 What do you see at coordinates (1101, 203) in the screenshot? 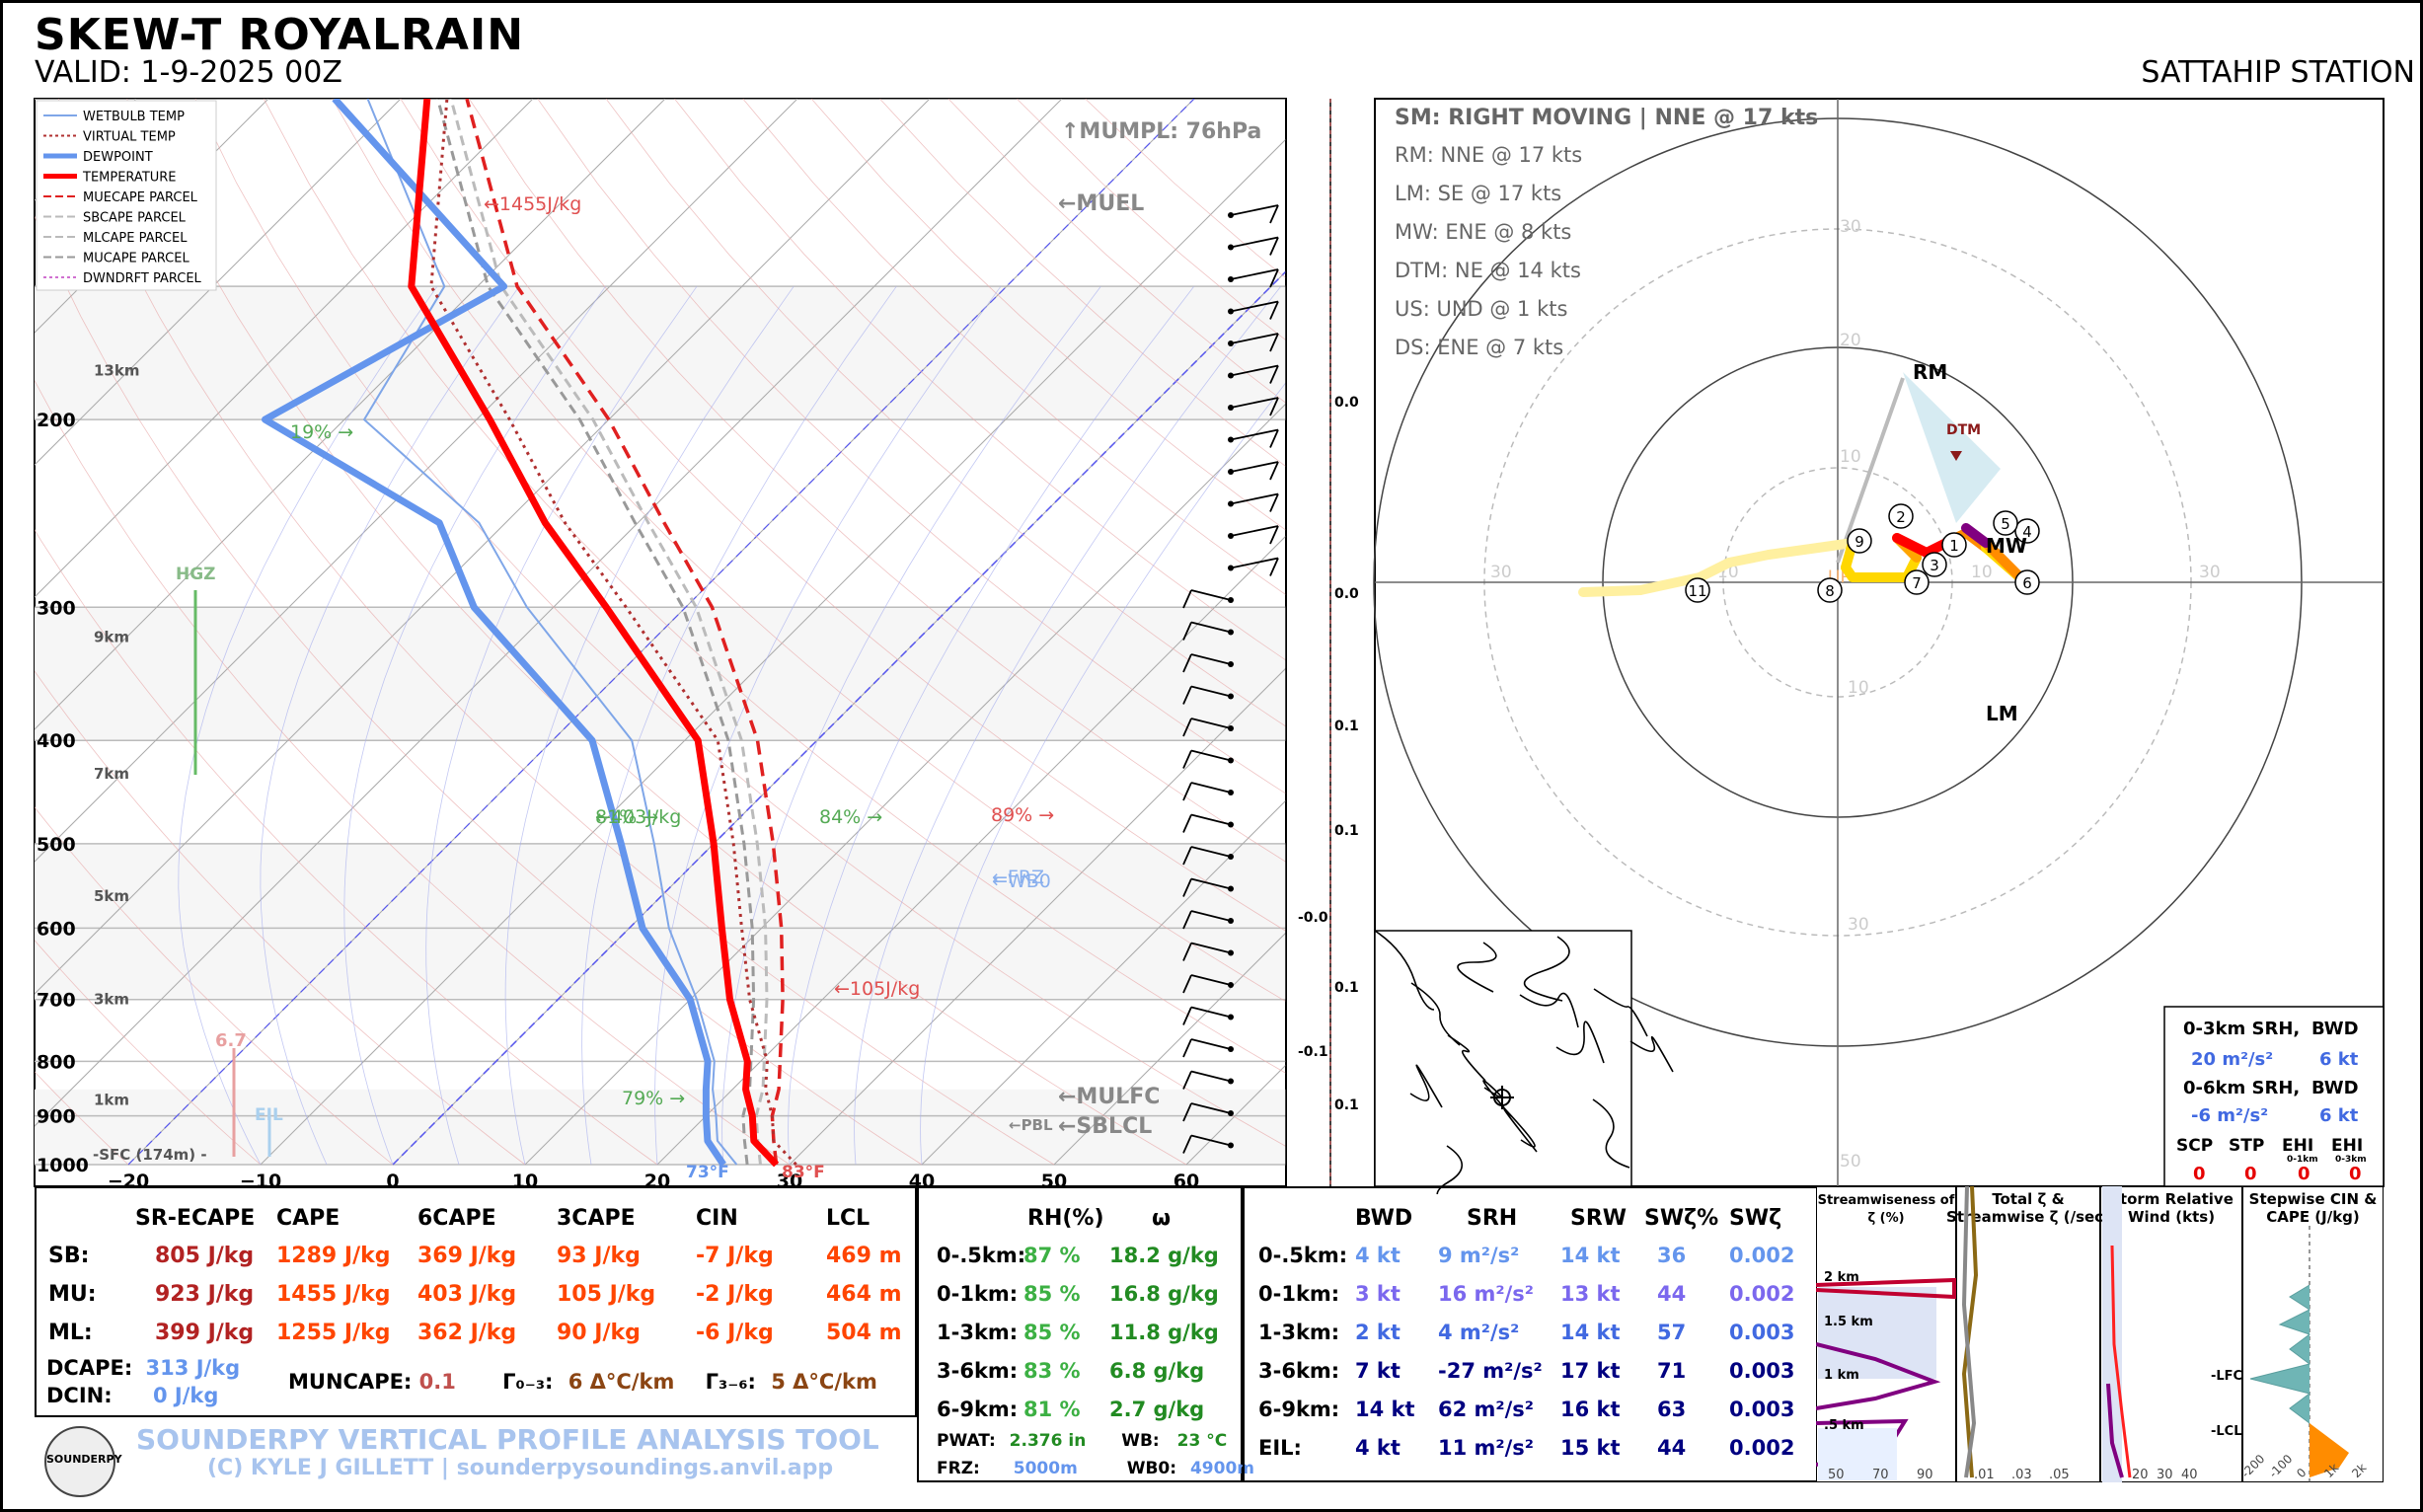
I see `skewt-annotation: ←MUEL` at bounding box center [1101, 203].